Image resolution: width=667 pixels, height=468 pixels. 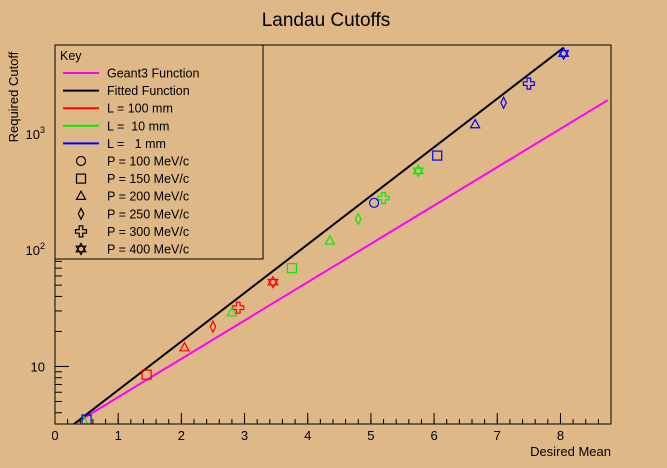 I want to click on x-tick-label: 6, so click(x=433, y=435).